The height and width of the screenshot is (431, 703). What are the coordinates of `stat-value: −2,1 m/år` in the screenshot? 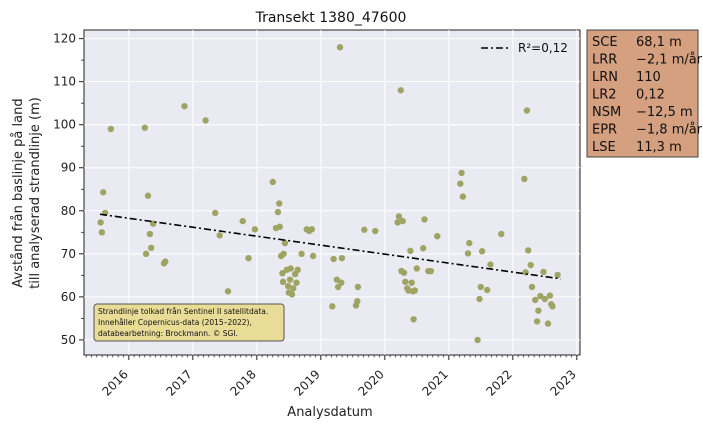 It's located at (669, 60).